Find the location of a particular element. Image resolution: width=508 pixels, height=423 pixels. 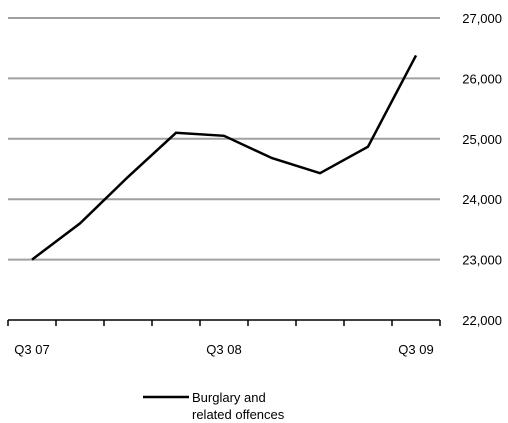

y-tick-label: 24,000 is located at coordinates (482, 199).